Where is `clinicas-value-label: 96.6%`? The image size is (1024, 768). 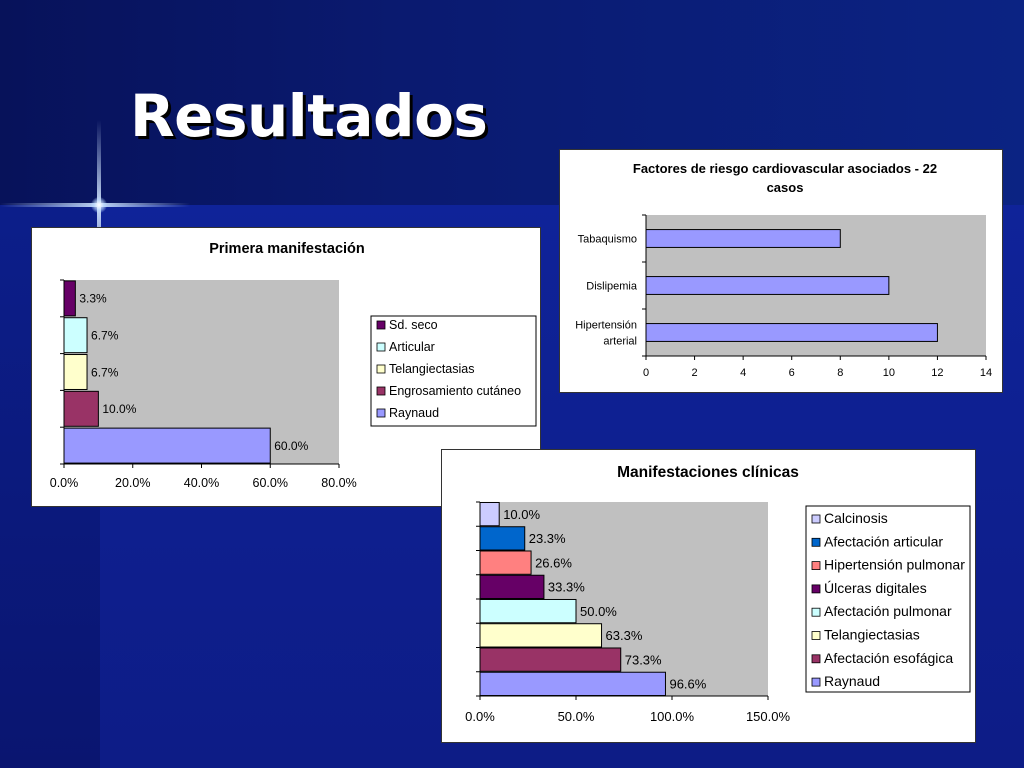 clinicas-value-label: 96.6% is located at coordinates (687, 684).